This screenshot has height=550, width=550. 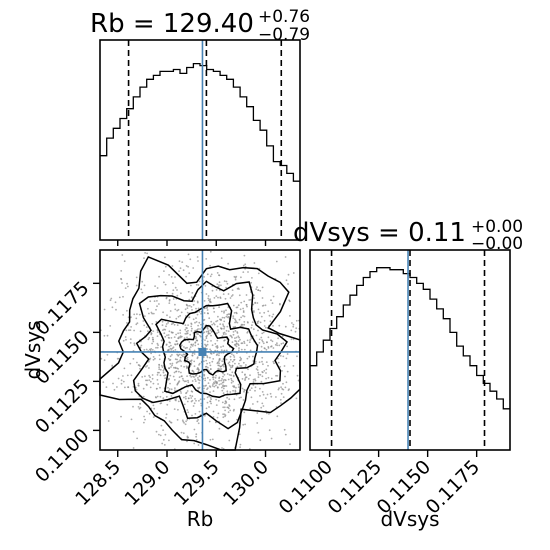 What do you see at coordinates (148, 483) in the screenshot?
I see `rb-x-tick-label-1: 129.0` at bounding box center [148, 483].